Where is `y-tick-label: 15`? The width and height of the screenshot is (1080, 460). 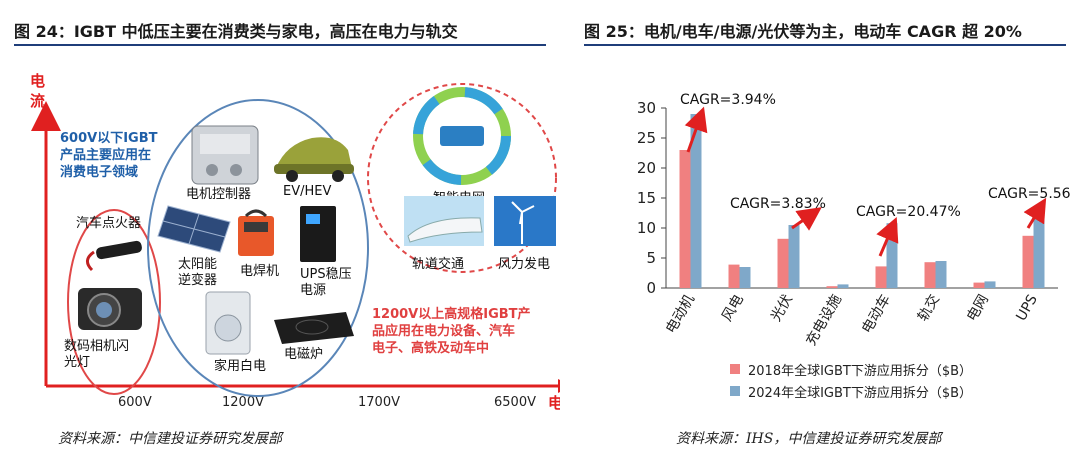
y-tick-label: 15 is located at coordinates (646, 198).